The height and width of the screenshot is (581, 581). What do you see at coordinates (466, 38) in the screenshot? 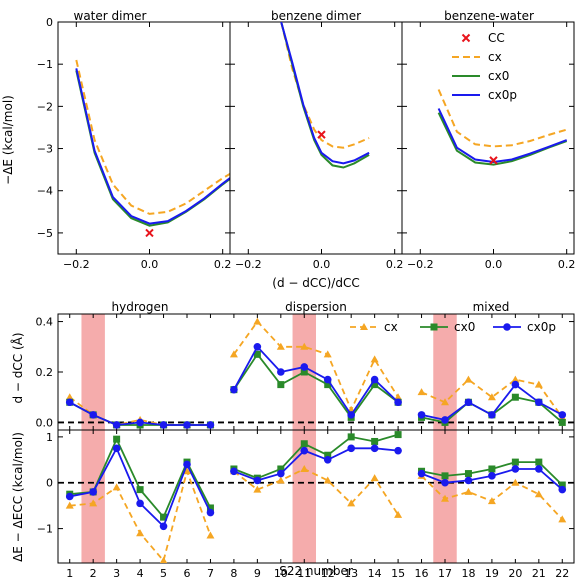
I see `legend-marker-CC` at bounding box center [466, 38].